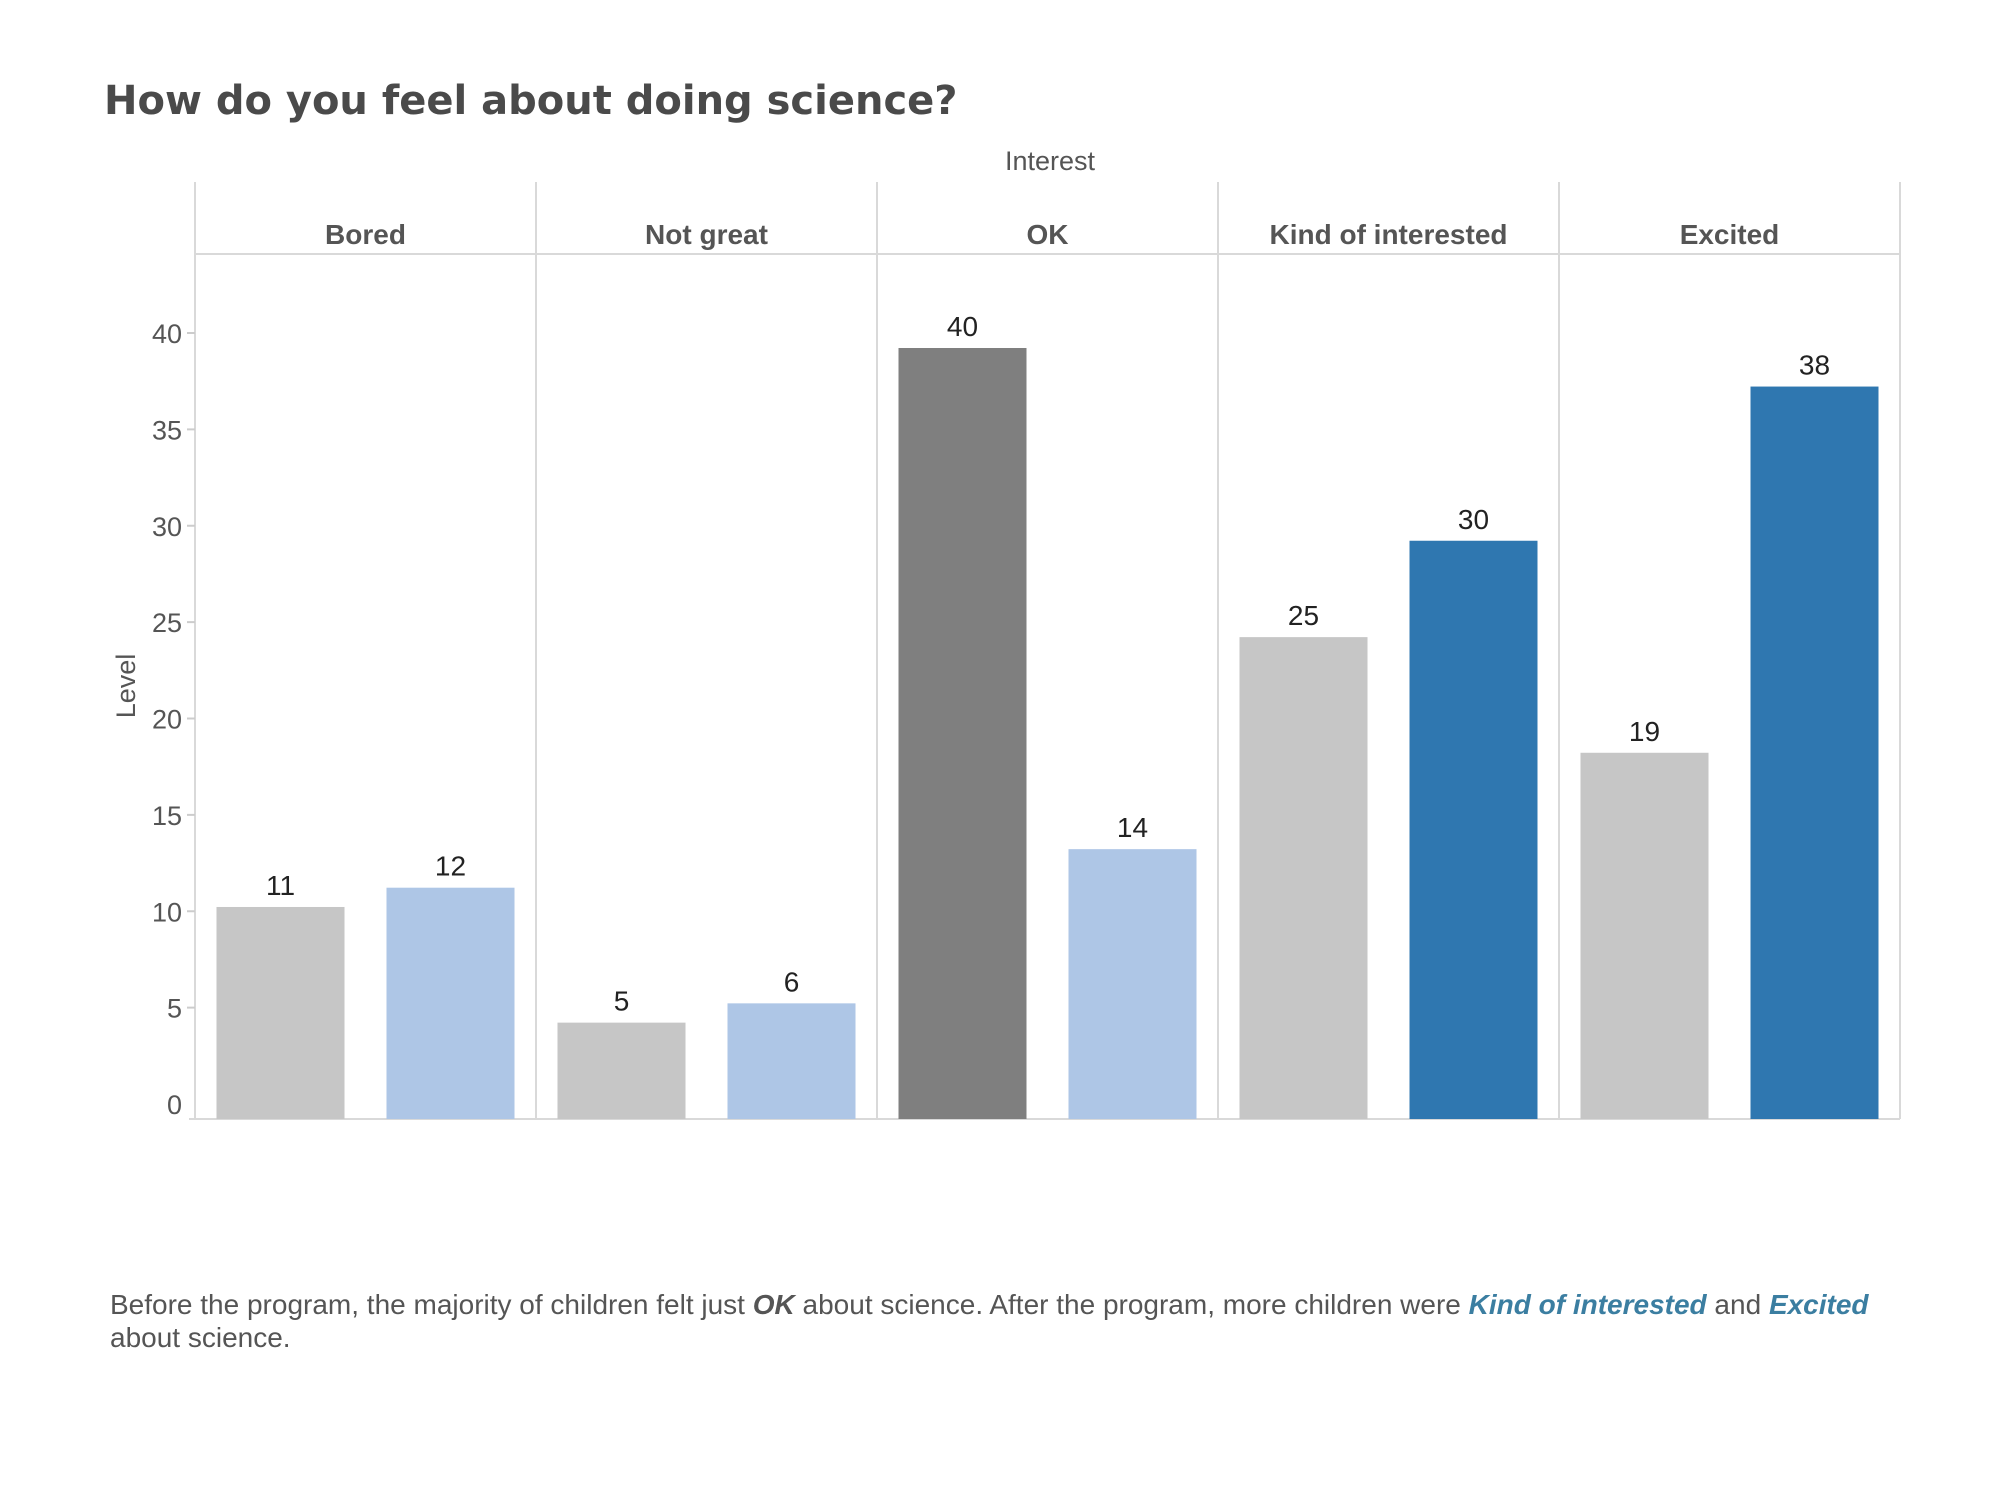  What do you see at coordinates (167, 527) in the screenshot?
I see `y-tick-label: 30` at bounding box center [167, 527].